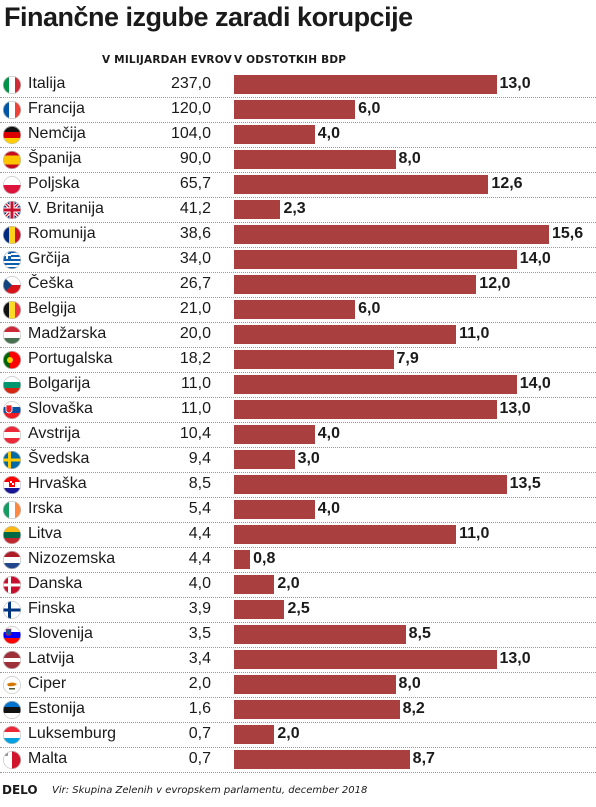  I want to click on country-name: Latvija, so click(51, 658).